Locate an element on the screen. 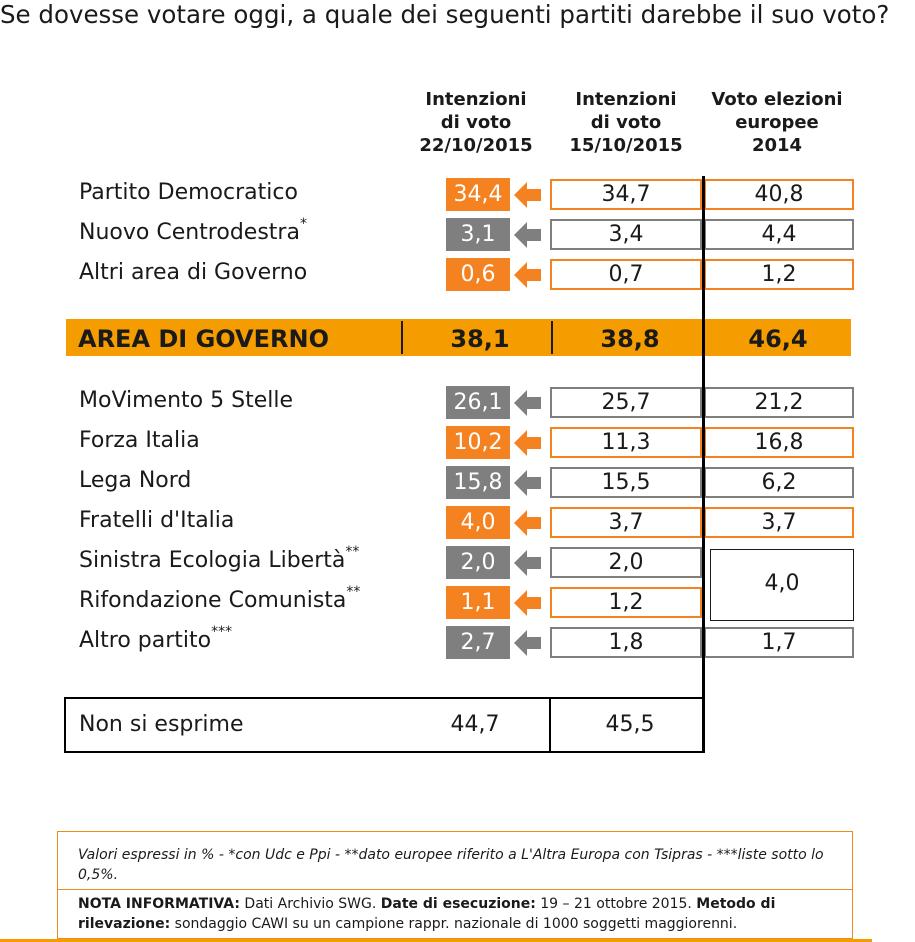 The image size is (915, 942). previous-value-cell: 0,7 is located at coordinates (626, 274).